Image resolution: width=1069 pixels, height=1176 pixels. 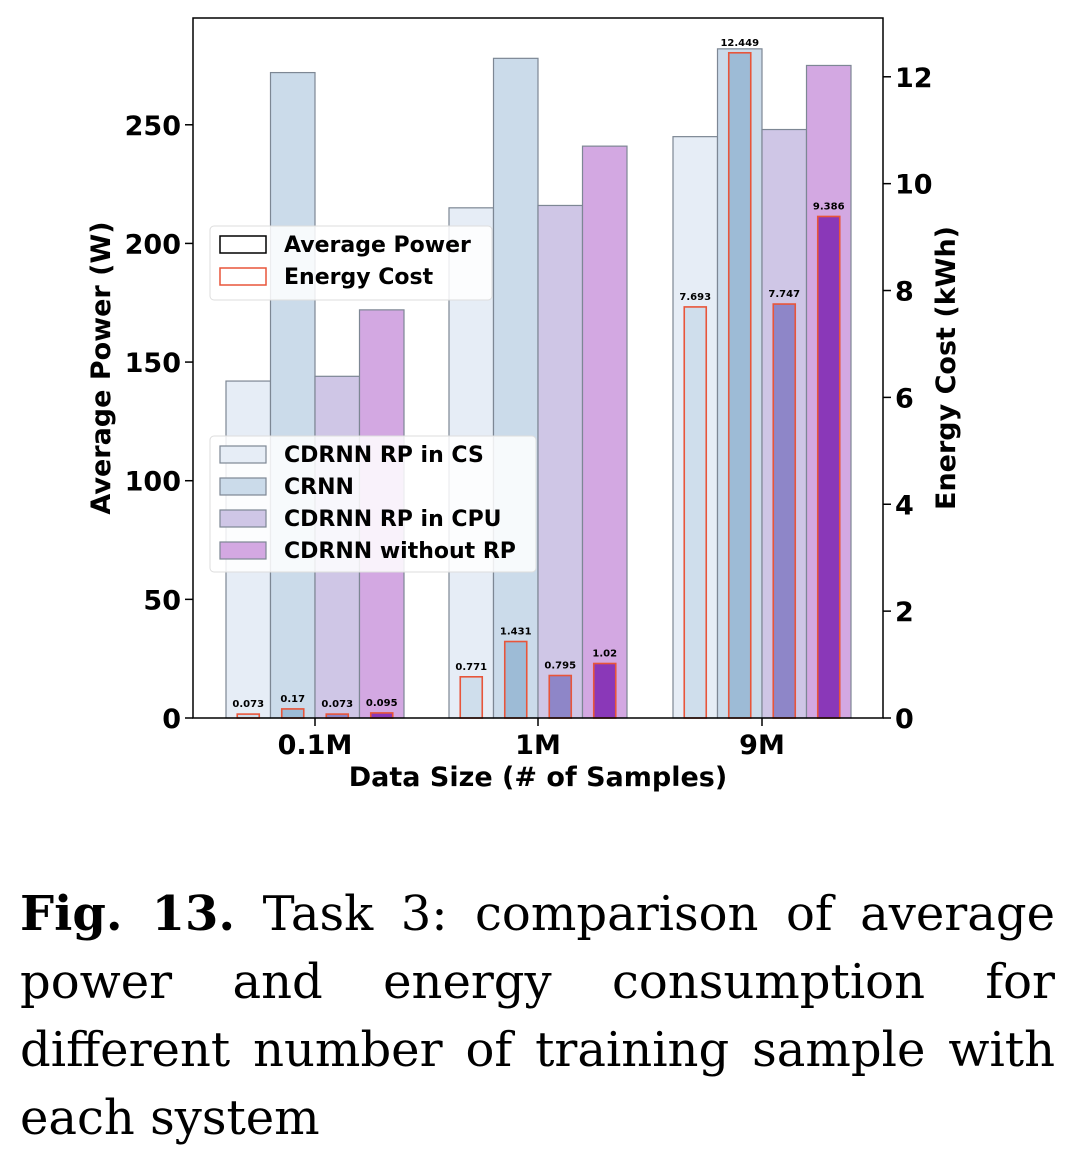 I want to click on legend-metric-box, so click(x=351, y=263).